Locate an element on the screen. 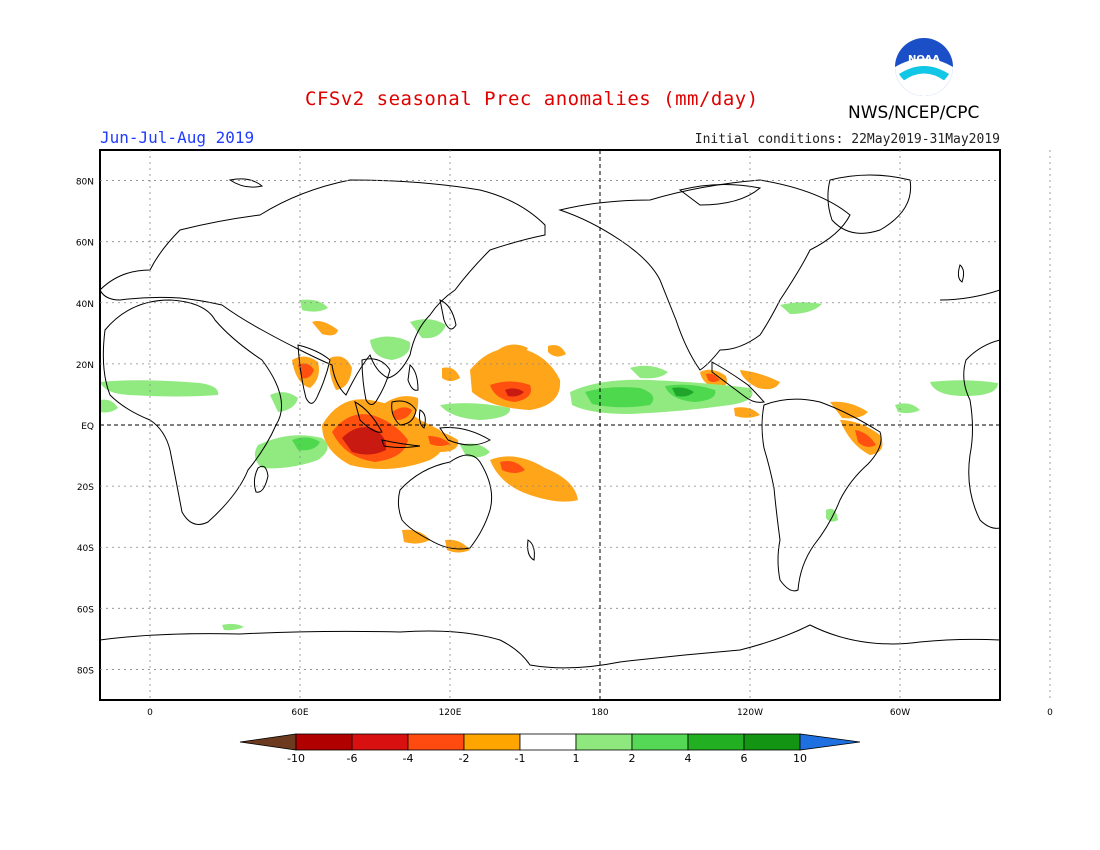 The width and height of the screenshot is (1100, 850). coastline-greenland is located at coordinates (869, 204).